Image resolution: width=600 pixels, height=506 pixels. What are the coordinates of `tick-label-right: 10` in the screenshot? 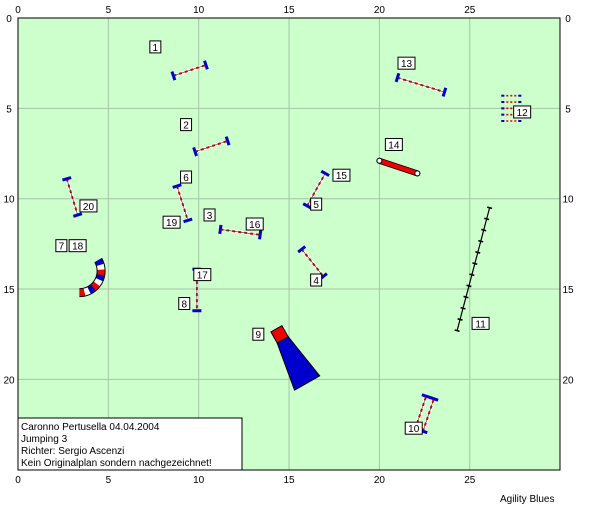 It's located at (568, 200).